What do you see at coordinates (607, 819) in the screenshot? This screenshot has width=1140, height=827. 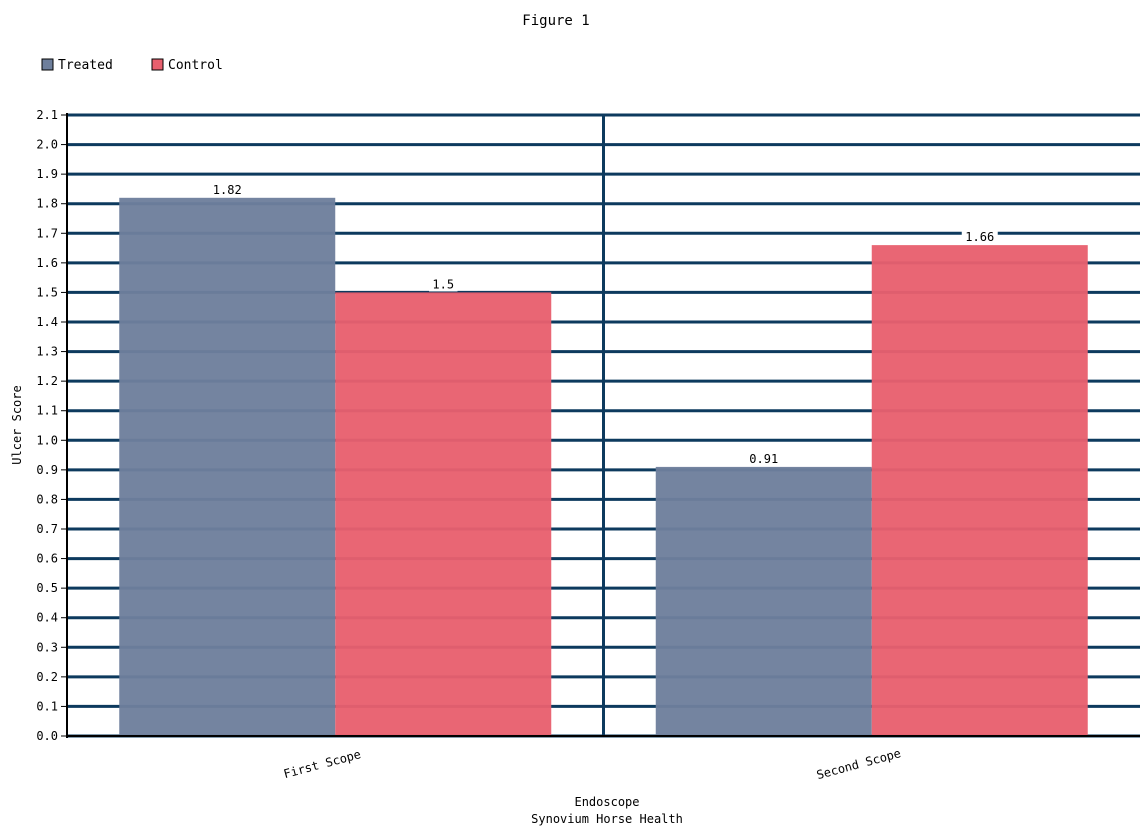 I see `chart-subtitle: Synovium Horse Health` at bounding box center [607, 819].